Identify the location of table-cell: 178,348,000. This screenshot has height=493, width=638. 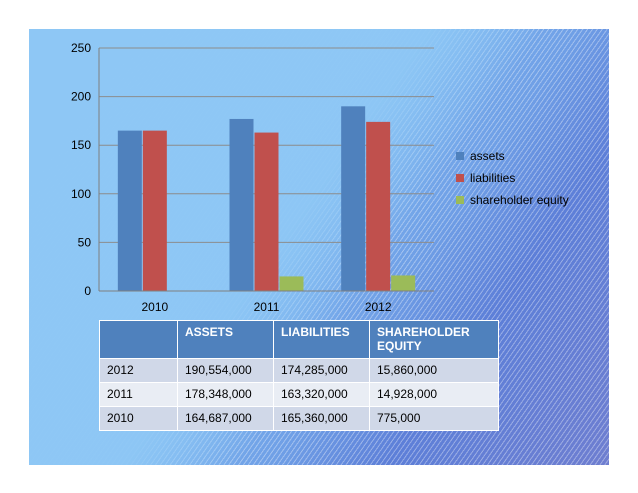
(225, 394).